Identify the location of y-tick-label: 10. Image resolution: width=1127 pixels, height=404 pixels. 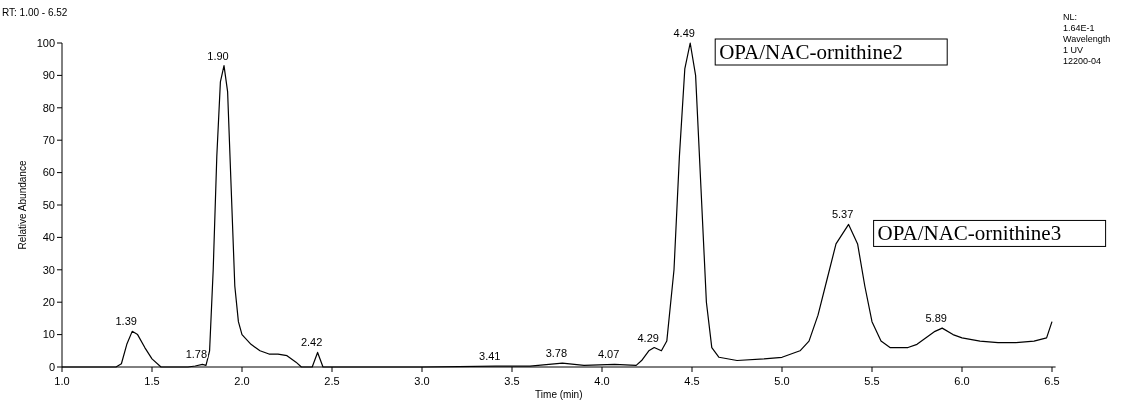
(48, 334).